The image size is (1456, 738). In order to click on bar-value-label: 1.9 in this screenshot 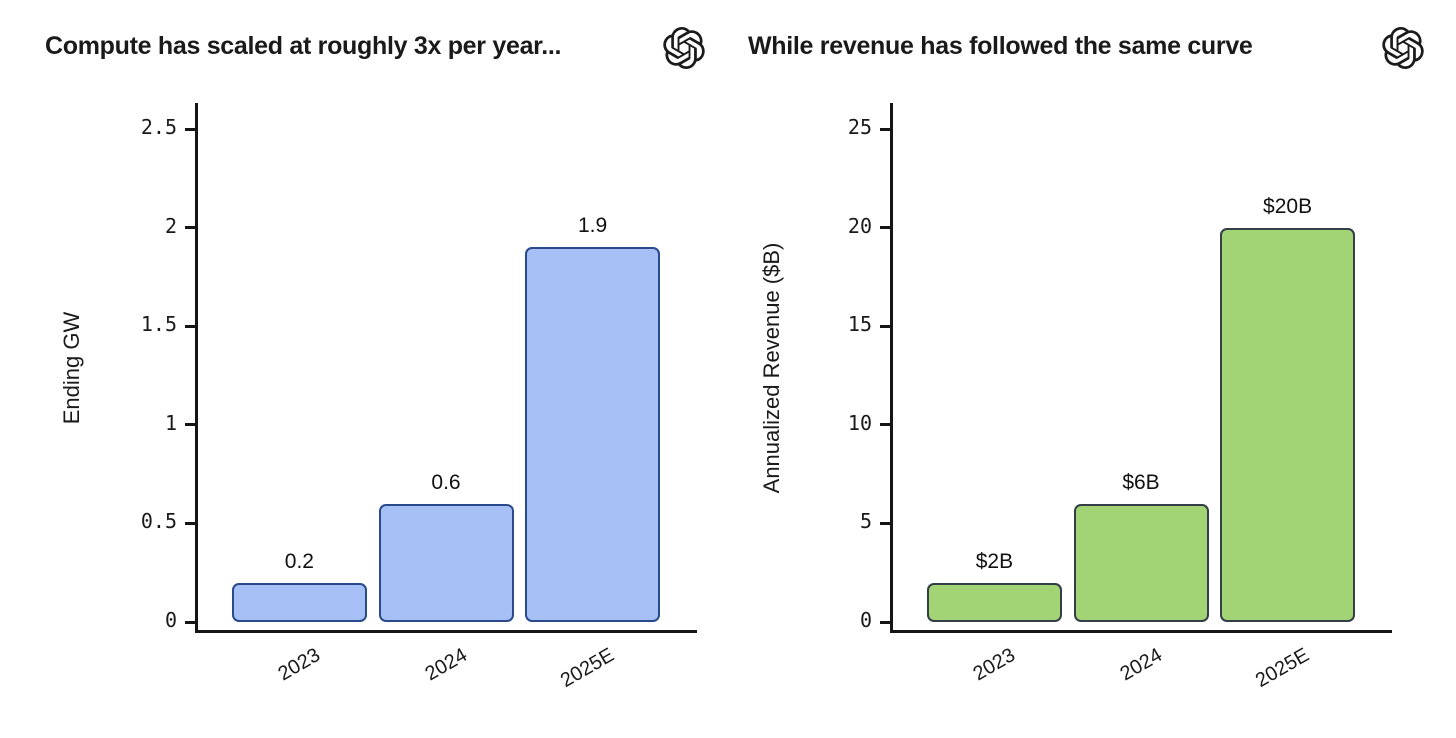, I will do `click(592, 226)`.